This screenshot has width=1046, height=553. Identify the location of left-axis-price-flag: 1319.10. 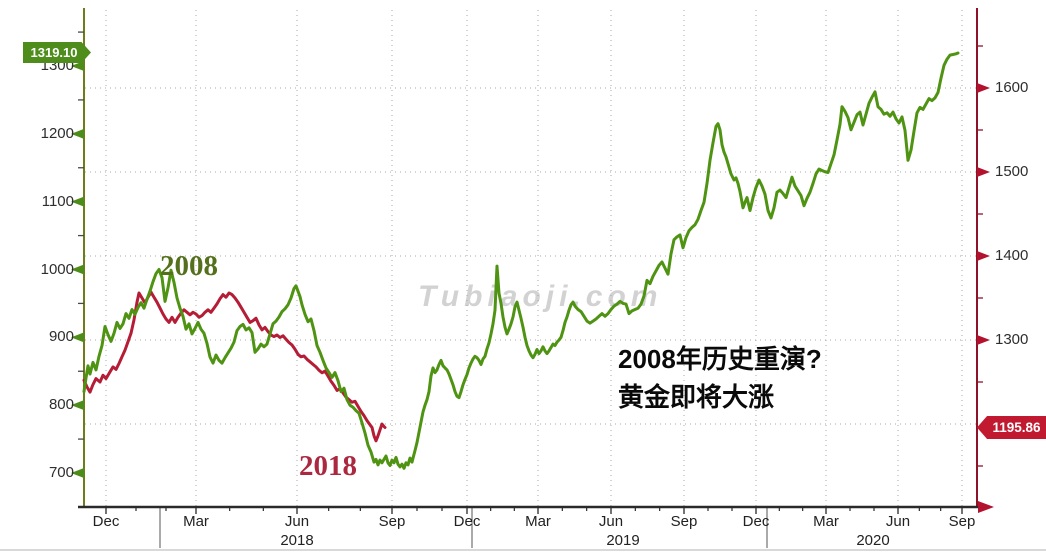
(57, 52).